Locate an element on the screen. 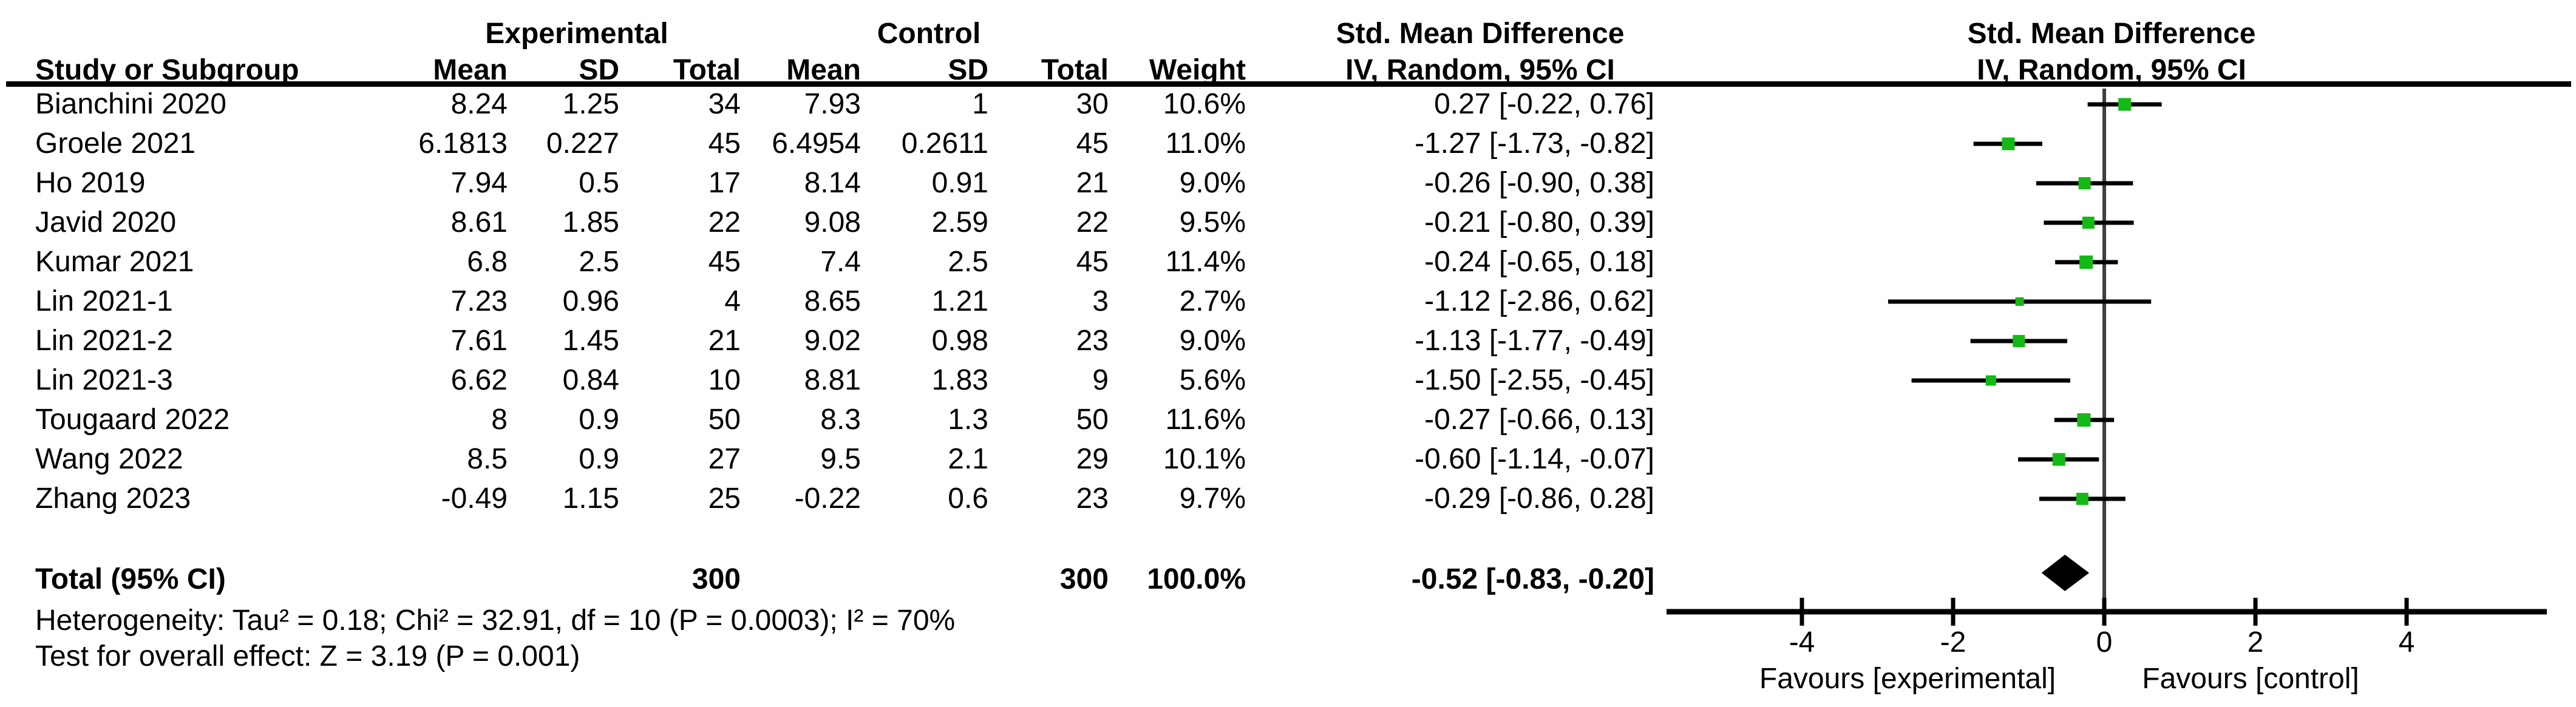 Image resolution: width=2576 pixels, height=707 pixels. study-weight: 11.4% is located at coordinates (1205, 262).